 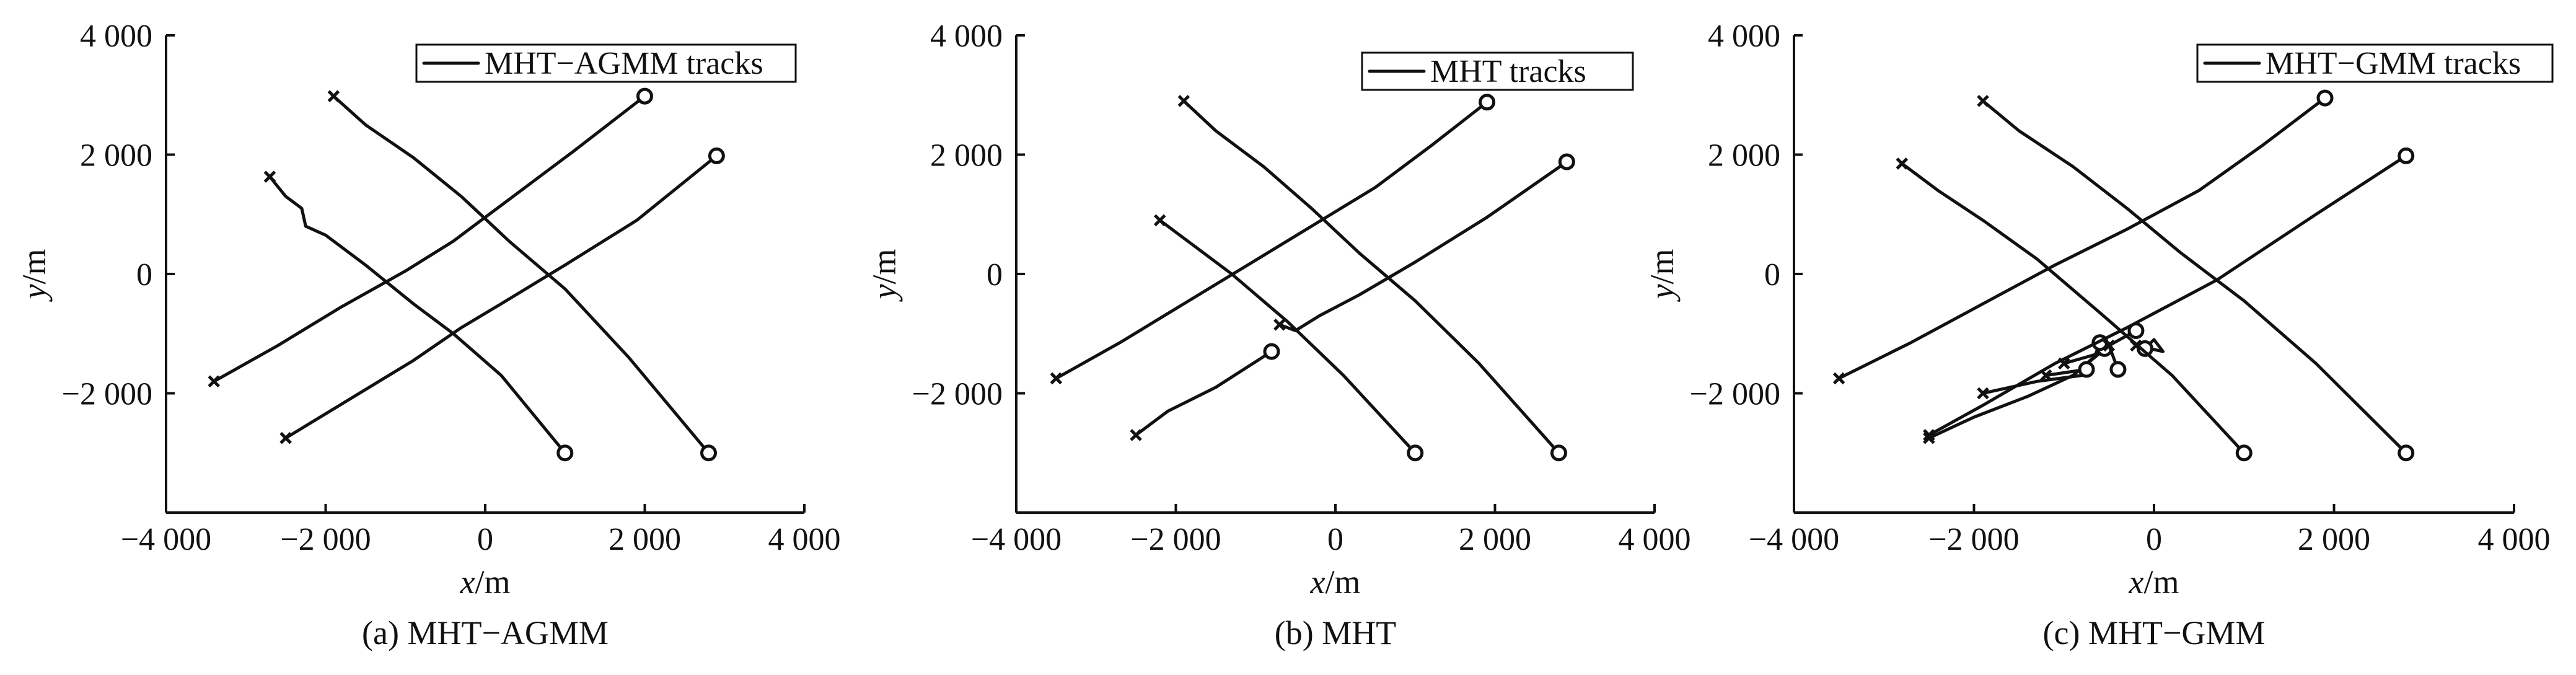 I want to click on legend: MHT tracks, so click(x=1497, y=71).